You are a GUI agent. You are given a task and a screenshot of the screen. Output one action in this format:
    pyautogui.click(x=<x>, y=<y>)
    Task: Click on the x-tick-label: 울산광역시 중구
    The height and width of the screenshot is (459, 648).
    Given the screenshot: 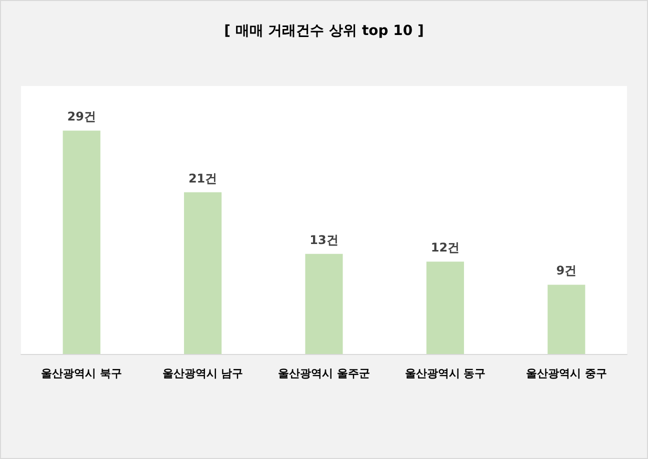 What is the action you would take?
    pyautogui.click(x=566, y=373)
    